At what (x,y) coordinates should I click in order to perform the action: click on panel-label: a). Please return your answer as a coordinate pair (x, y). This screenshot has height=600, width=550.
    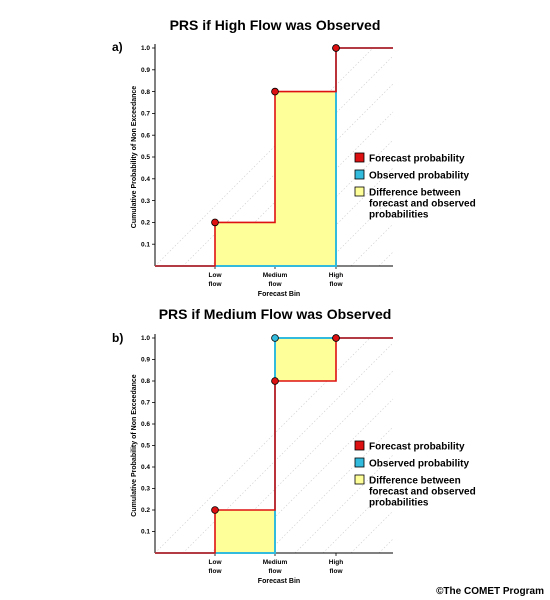
    Looking at the image, I should click on (117, 47).